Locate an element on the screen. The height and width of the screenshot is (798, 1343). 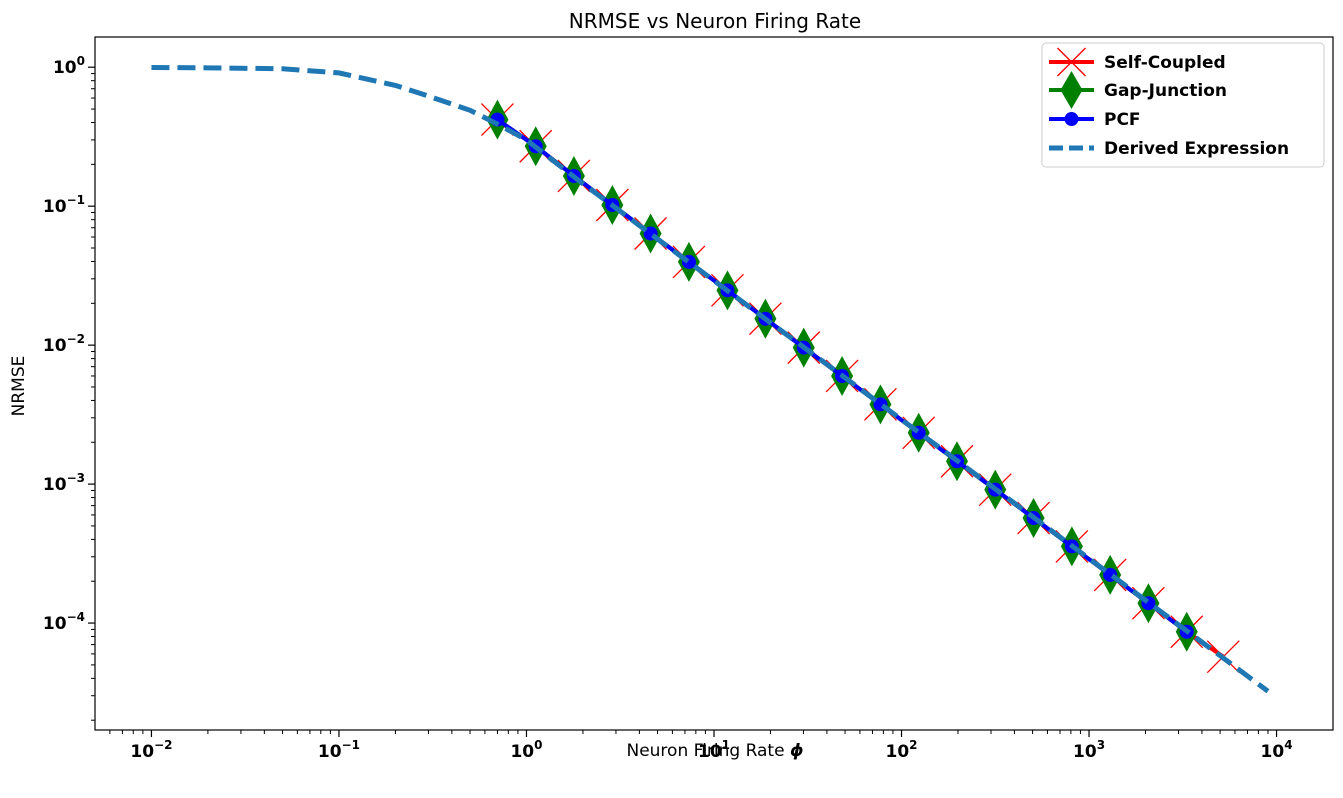
y-tick-label: 10⁻³ is located at coordinates (64, 483).